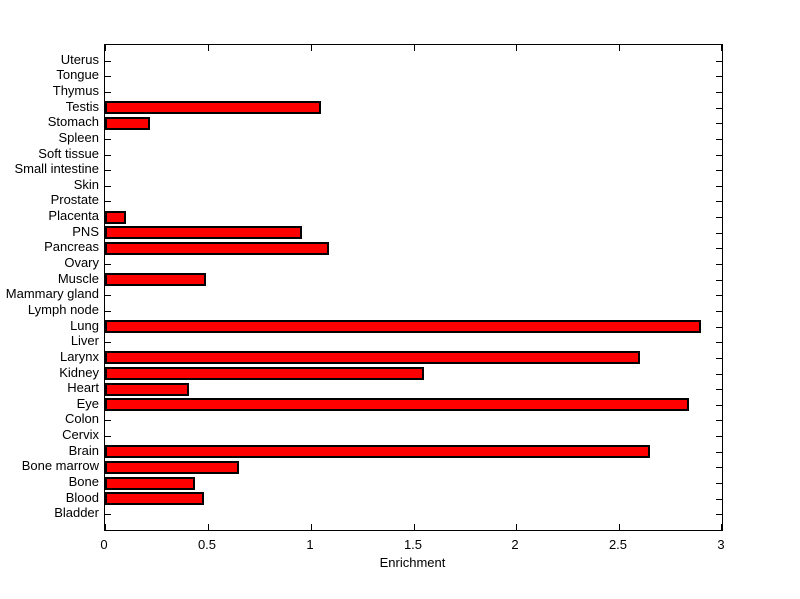  What do you see at coordinates (79, 372) in the screenshot?
I see `category-label-kidney: Kidney` at bounding box center [79, 372].